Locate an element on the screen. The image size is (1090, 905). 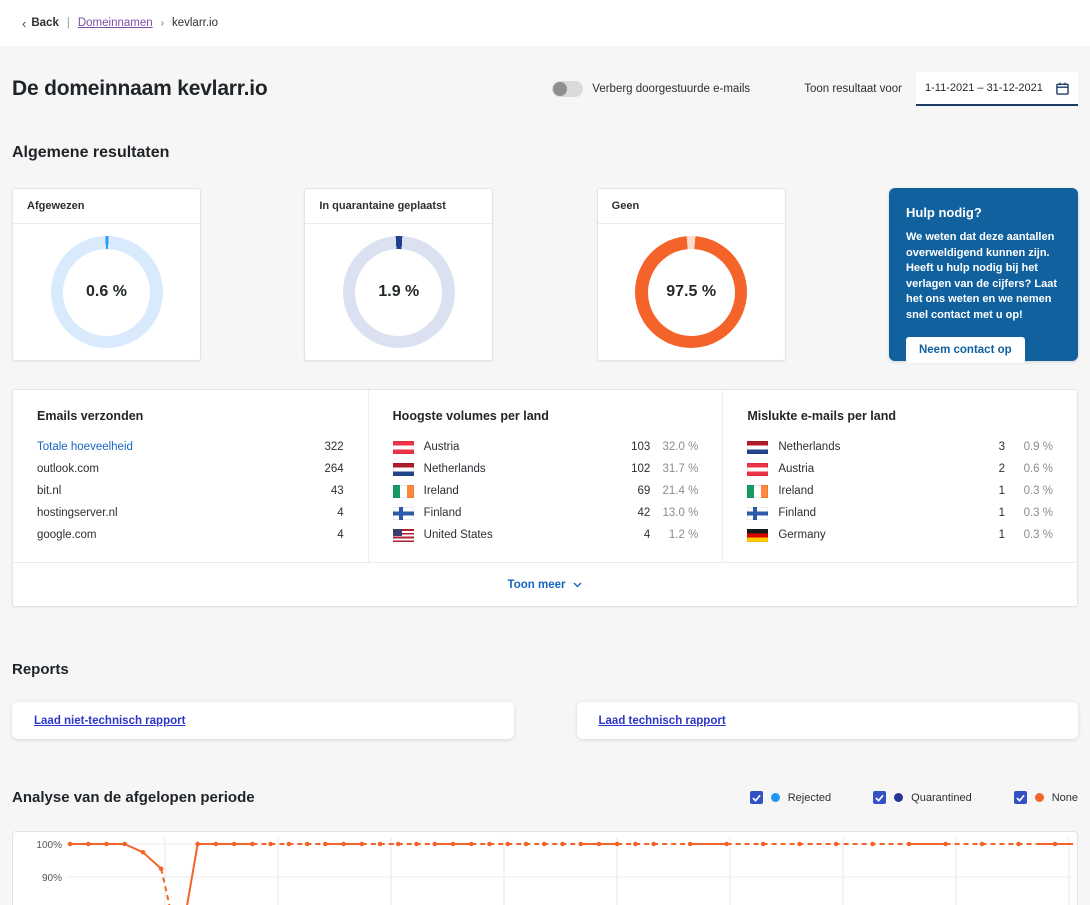
back-label: Back is located at coordinates (45, 23).